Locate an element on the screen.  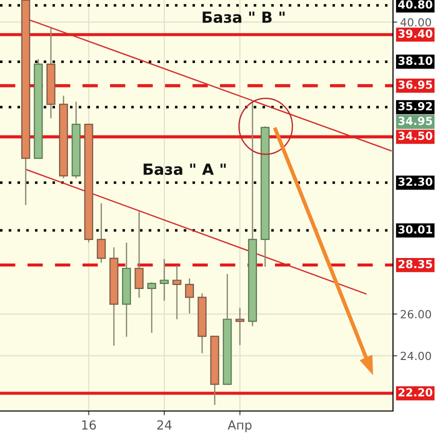
ref-line-label: 35.92 is located at coordinates (415, 106).